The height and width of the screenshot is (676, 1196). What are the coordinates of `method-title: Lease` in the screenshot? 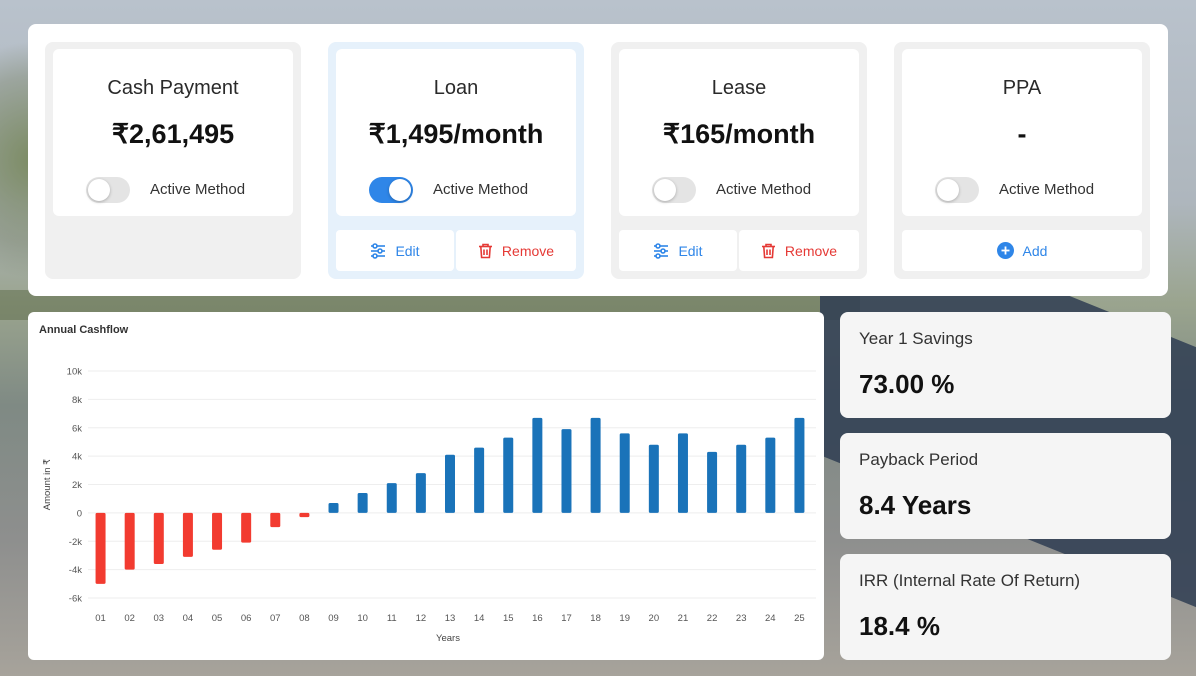 It's located at (739, 88).